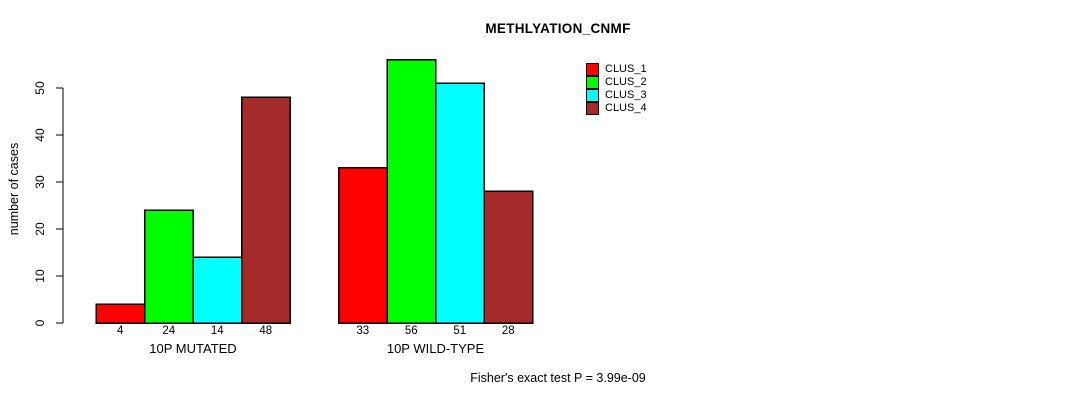  Describe the element at coordinates (168, 331) in the screenshot. I see `bar-value-label: 24` at that location.